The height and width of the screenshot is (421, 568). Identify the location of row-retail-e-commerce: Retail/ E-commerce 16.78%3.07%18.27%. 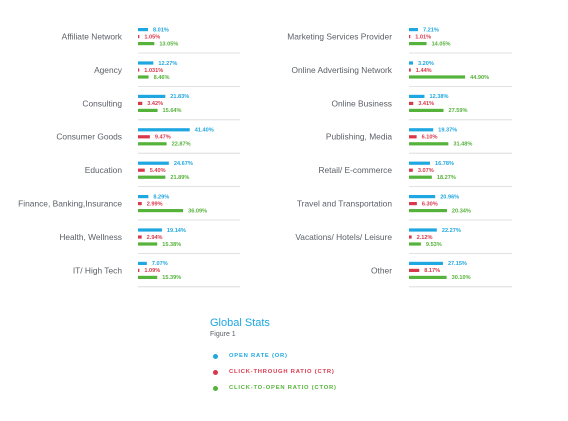
(415, 174).